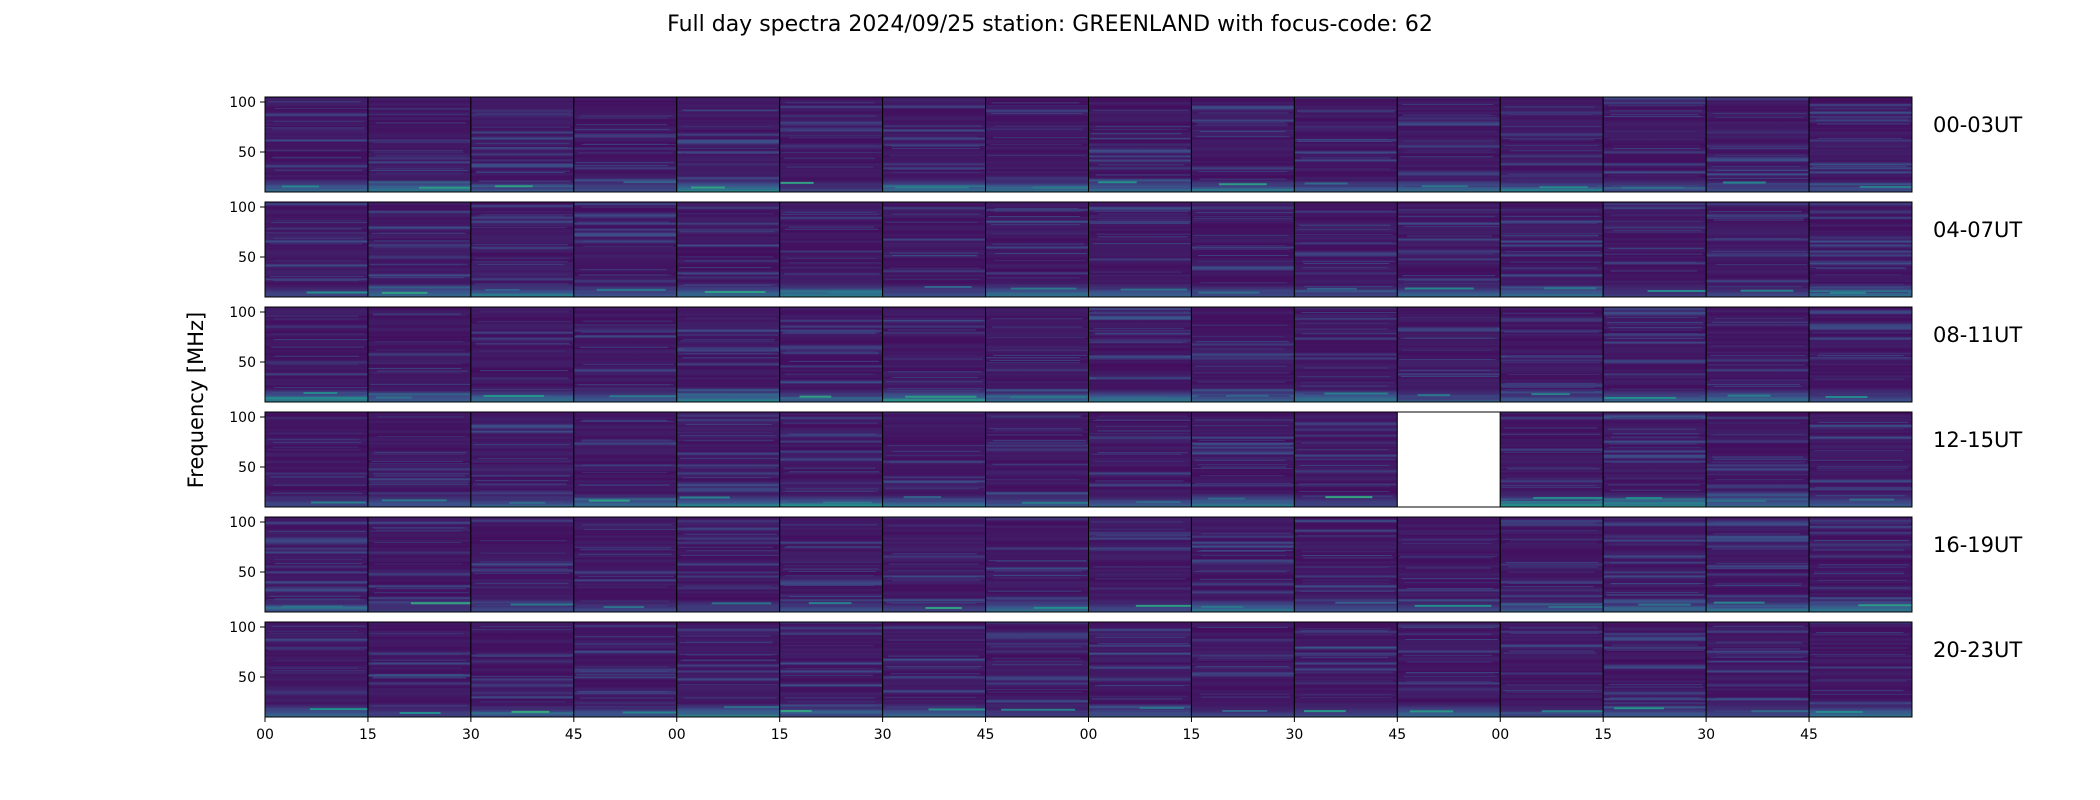 The width and height of the screenshot is (2100, 800). What do you see at coordinates (265, 735) in the screenshot?
I see `x-tick-label: 00` at bounding box center [265, 735].